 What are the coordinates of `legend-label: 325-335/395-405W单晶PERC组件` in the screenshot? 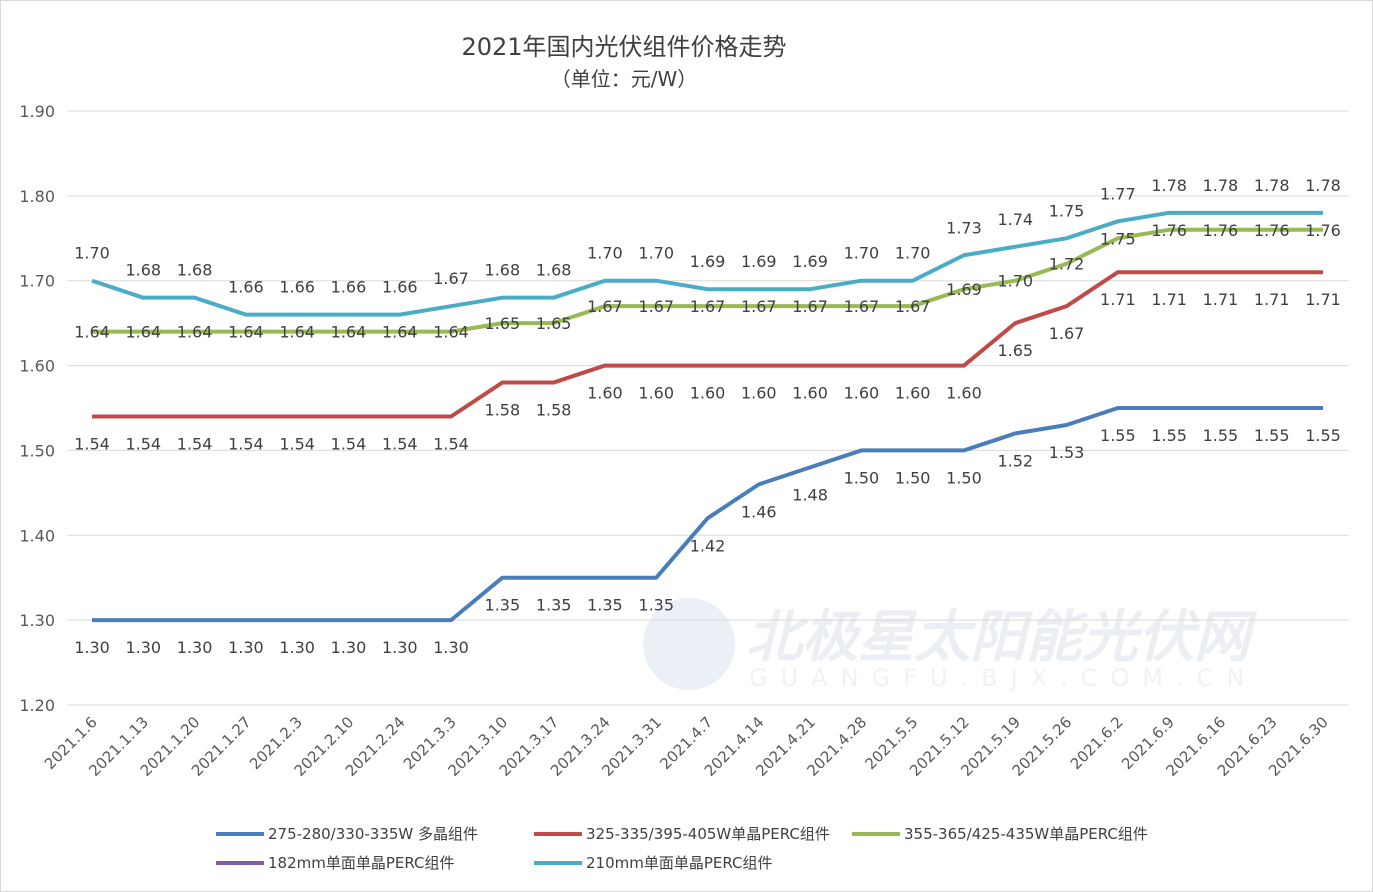 It's located at (708, 834).